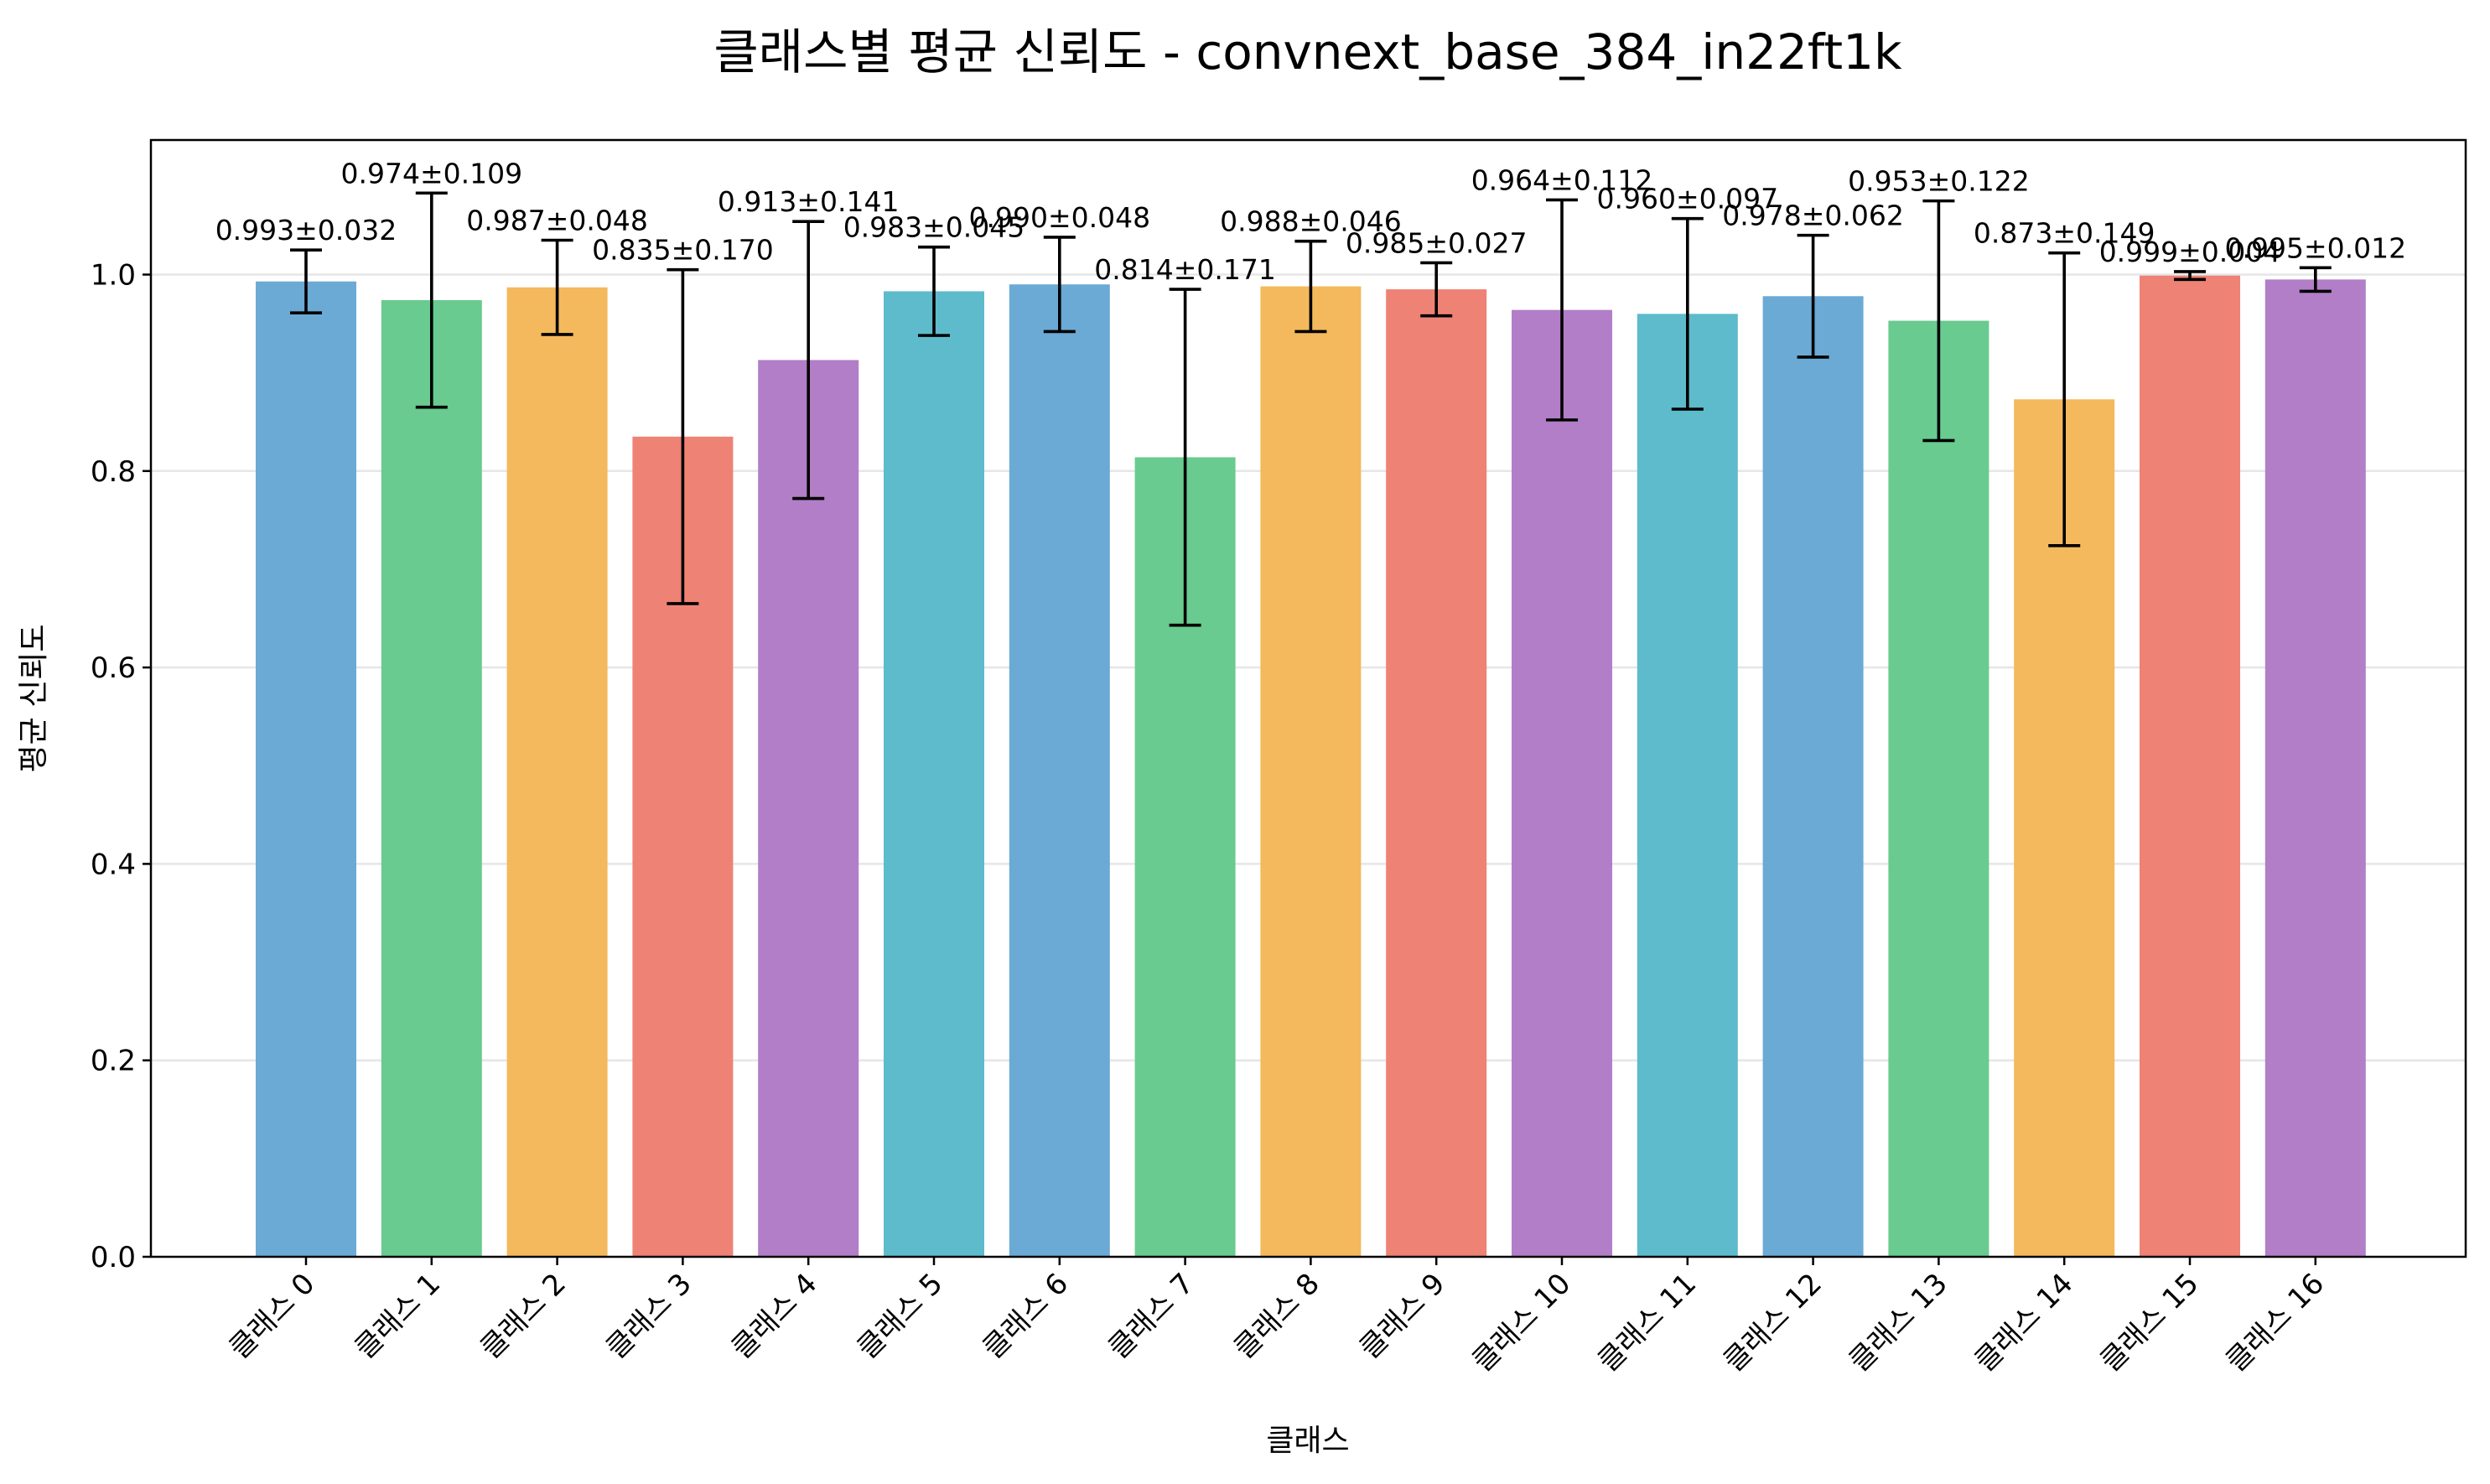 The image size is (2490, 1484). I want to click on data-label: 0.999±0.004, so click(2190, 252).